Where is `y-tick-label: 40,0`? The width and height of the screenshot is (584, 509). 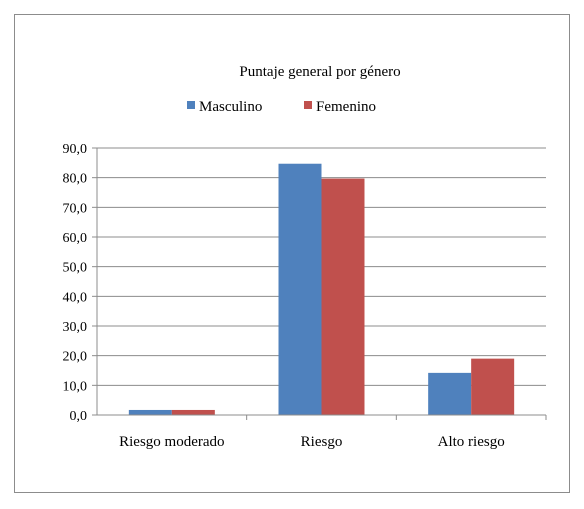
y-tick-label: 40,0 is located at coordinates (75, 297).